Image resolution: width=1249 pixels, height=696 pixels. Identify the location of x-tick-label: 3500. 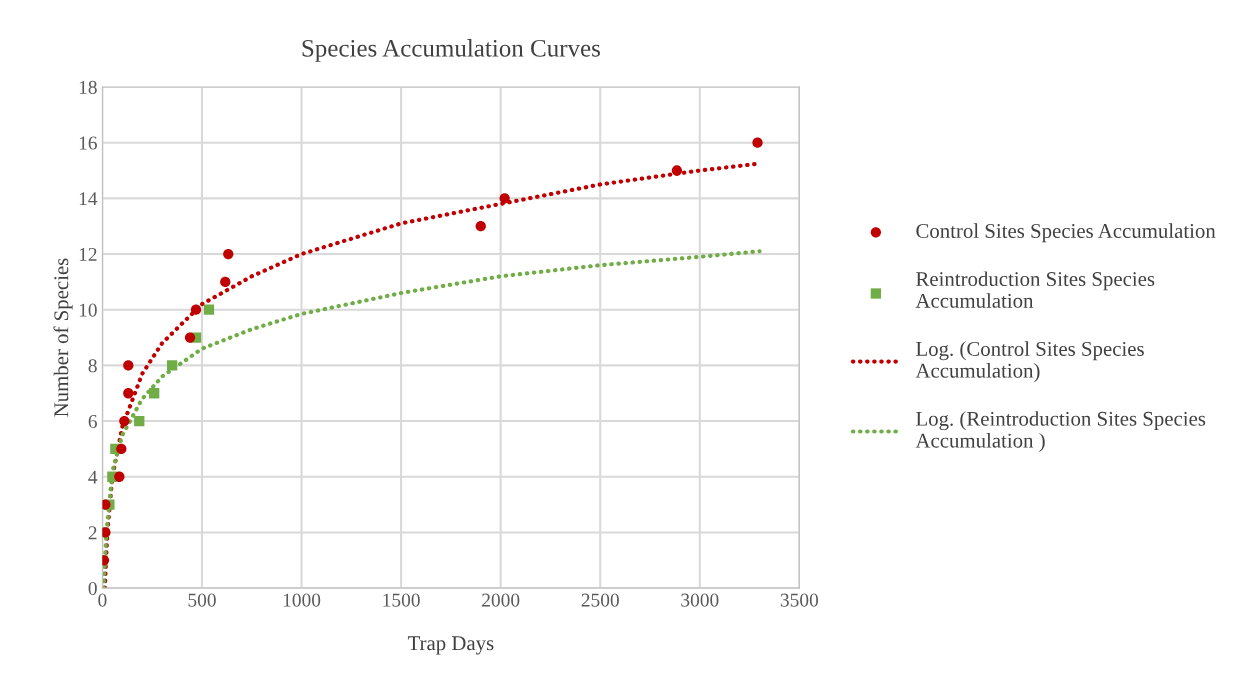
(799, 600).